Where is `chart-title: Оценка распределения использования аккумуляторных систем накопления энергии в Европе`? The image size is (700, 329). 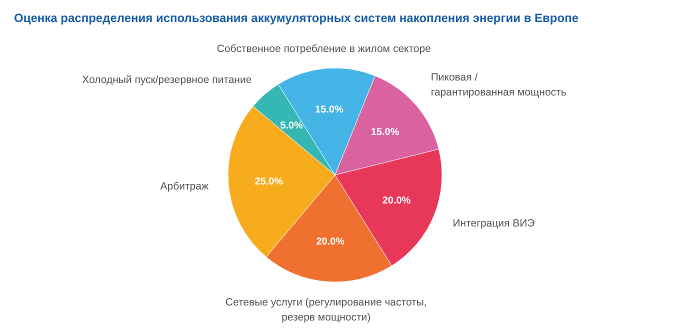 chart-title: Оценка распределения использования аккумуляторных систем накопления энергии в Европе is located at coordinates (296, 18).